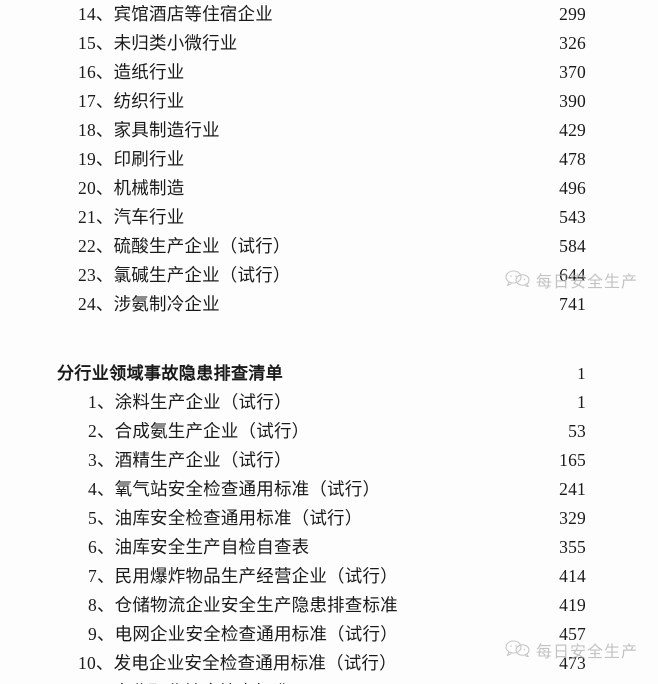 Image resolution: width=658 pixels, height=684 pixels. Describe the element at coordinates (202, 275) in the screenshot. I see `toc-entry-label: 氯碱生产企业（试行）` at that location.